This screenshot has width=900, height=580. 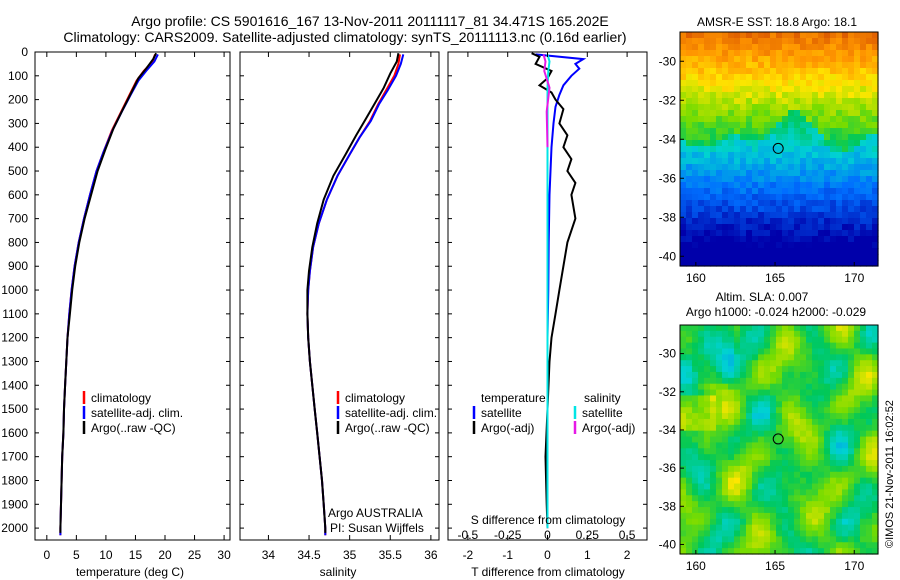 What do you see at coordinates (14, 290) in the screenshot?
I see `depth-tick-label: 1000` at bounding box center [14, 290].